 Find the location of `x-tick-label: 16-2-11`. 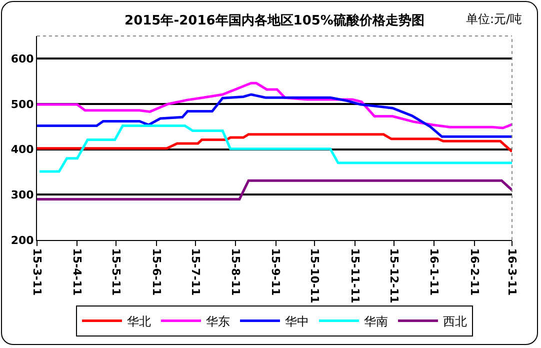

x-tick-label: 16-2-11 is located at coordinates (474, 272).